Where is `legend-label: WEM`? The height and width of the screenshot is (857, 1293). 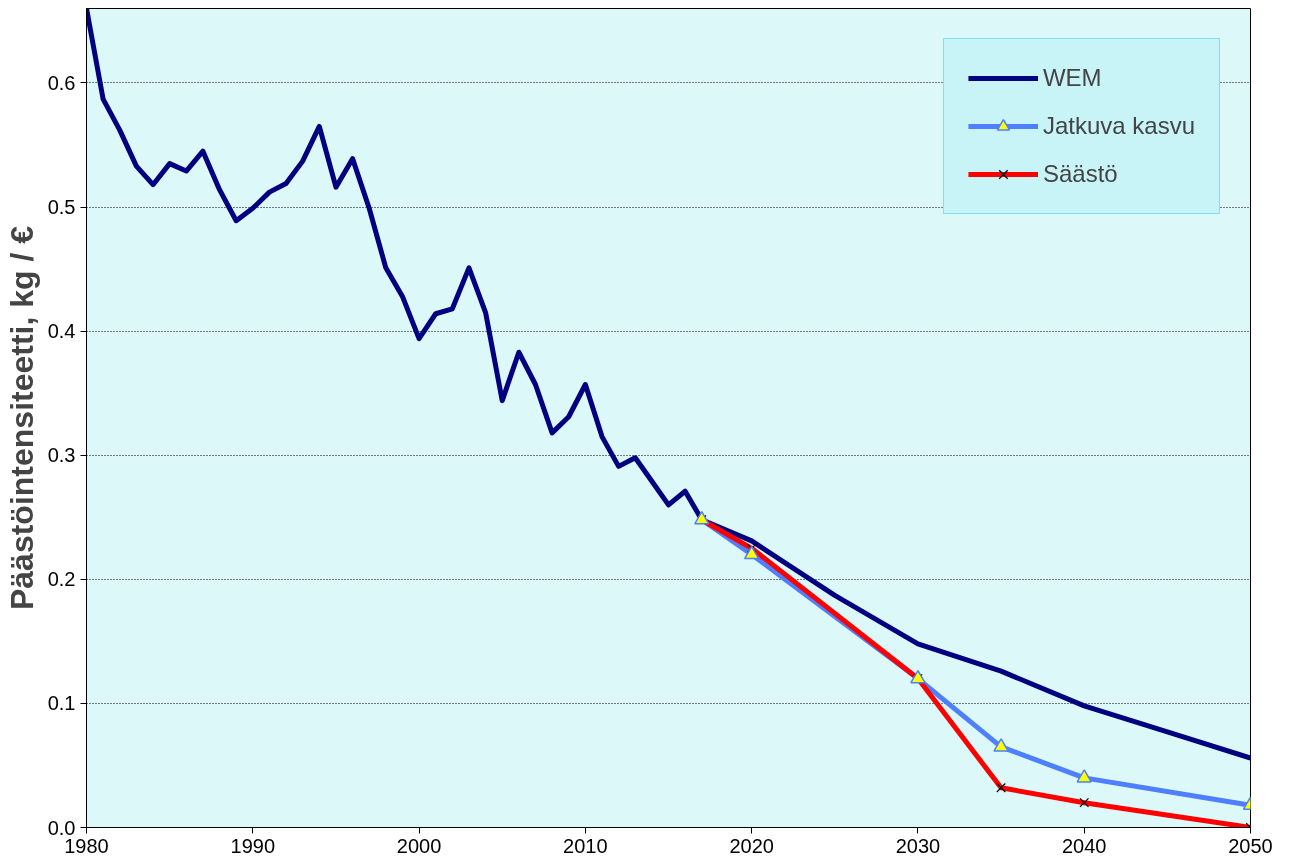
legend-label: WEM is located at coordinates (1072, 78).